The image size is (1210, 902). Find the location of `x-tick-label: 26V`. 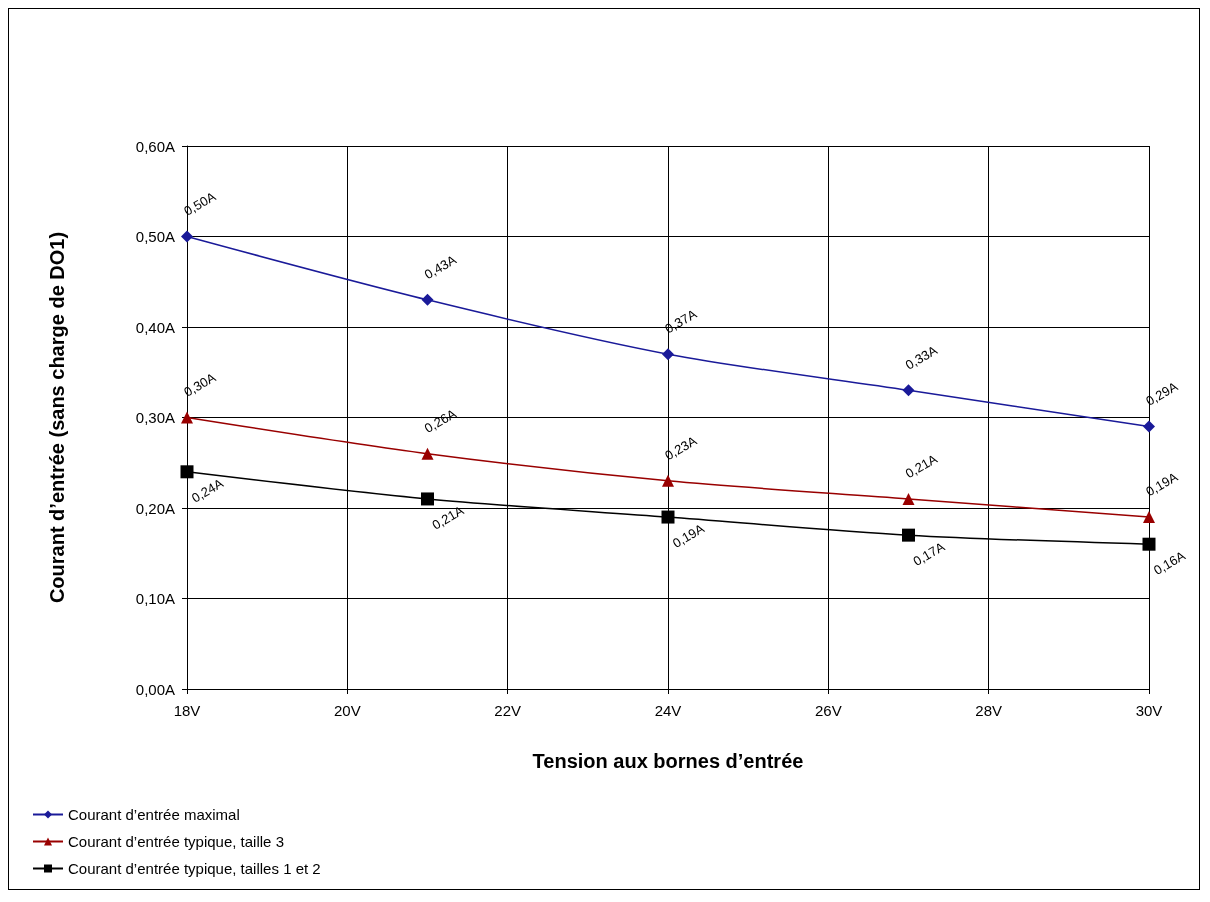

x-tick-label: 26V is located at coordinates (828, 710).